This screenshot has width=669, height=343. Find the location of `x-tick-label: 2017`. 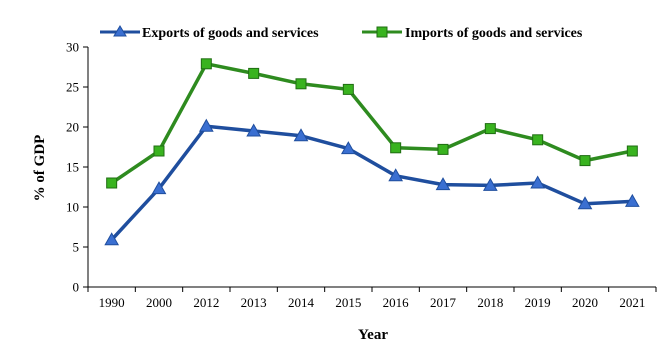

x-tick-label: 2017 is located at coordinates (443, 302).